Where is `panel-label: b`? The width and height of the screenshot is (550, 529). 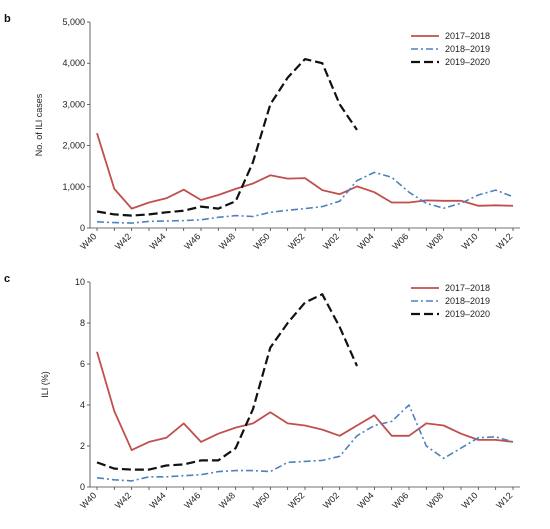 panel-label: b is located at coordinates (7, 19).